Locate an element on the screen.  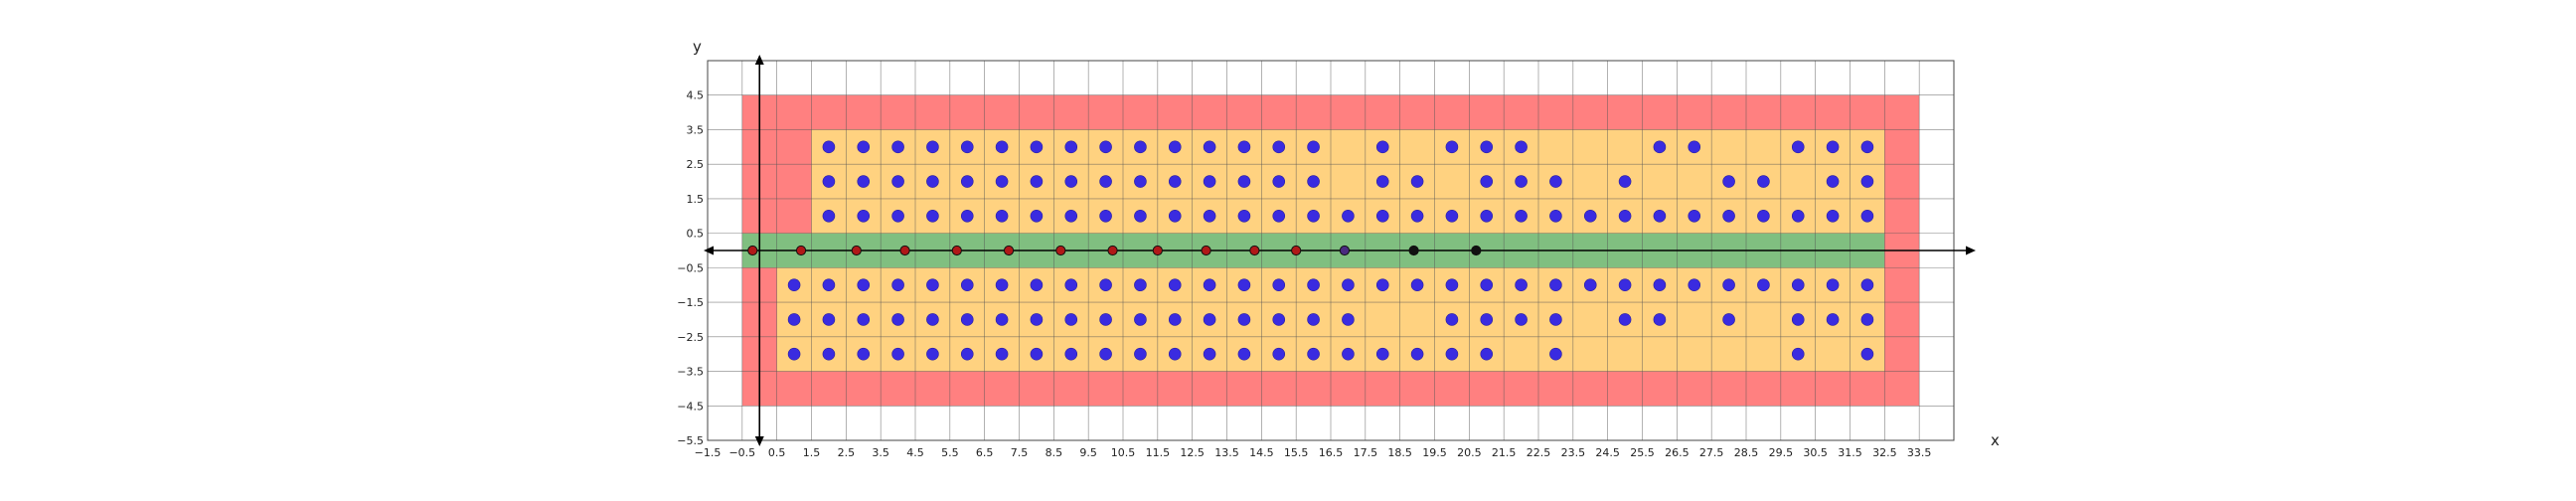
x-tick-label: 13.5 is located at coordinates (1226, 452).